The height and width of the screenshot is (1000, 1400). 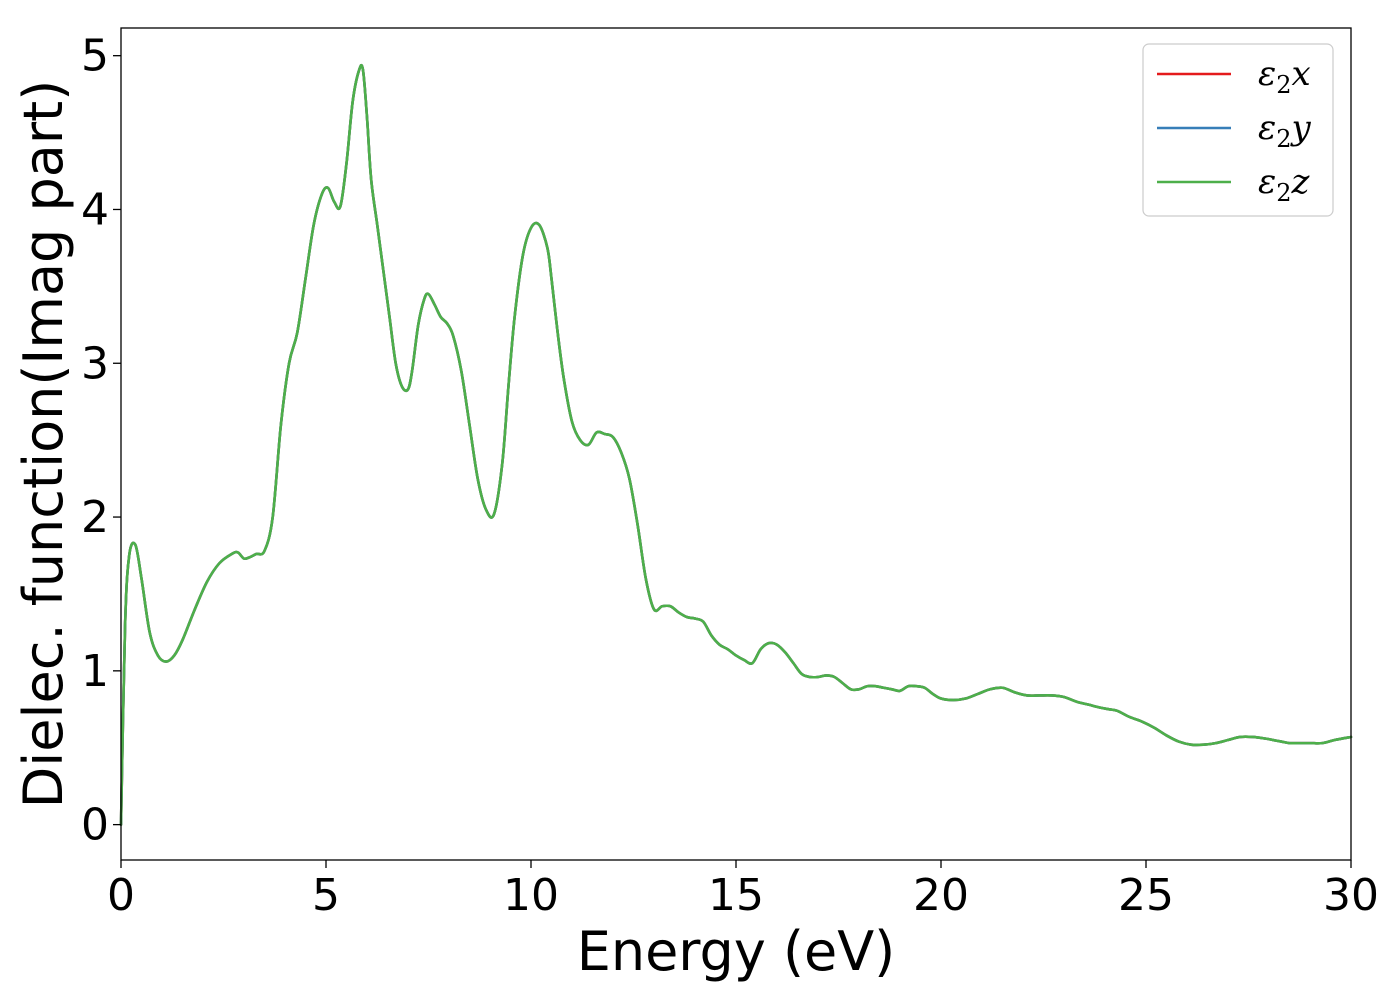 I want to click on y-tick-label: 5, so click(x=95, y=56).